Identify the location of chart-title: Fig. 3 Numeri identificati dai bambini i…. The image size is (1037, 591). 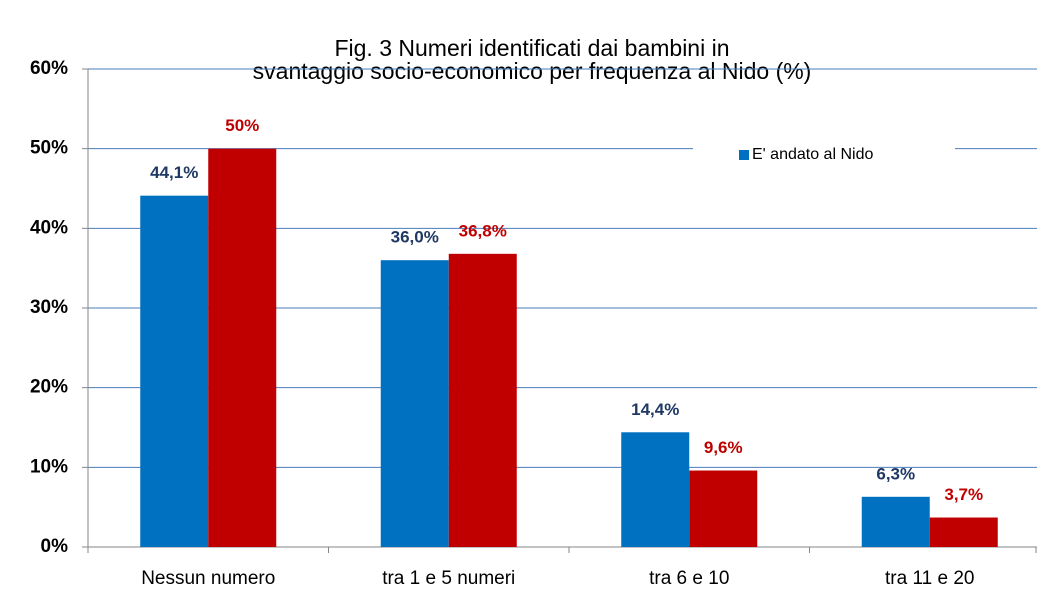
(531, 48).